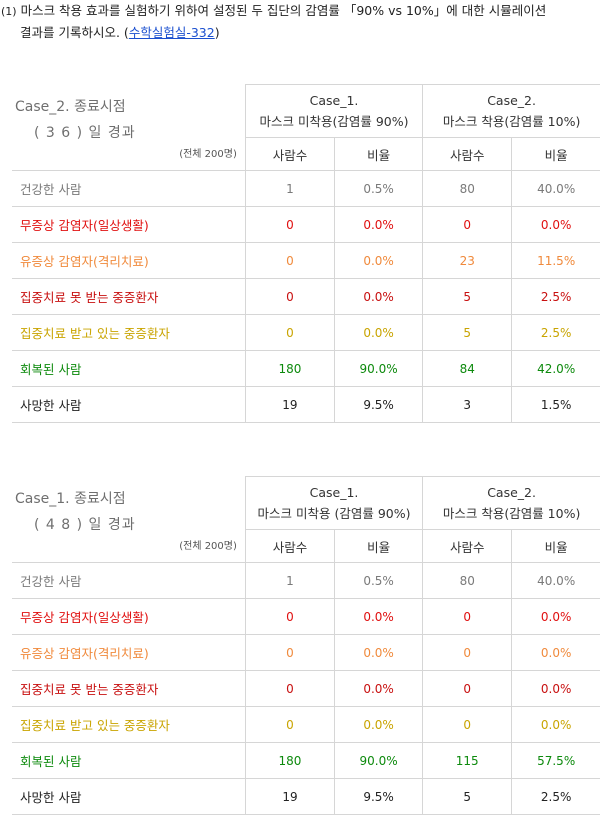 The image size is (600, 815). Describe the element at coordinates (85, 524) in the screenshot. I see `table-subtitle: ( 4 8 ) 일 경과` at that location.